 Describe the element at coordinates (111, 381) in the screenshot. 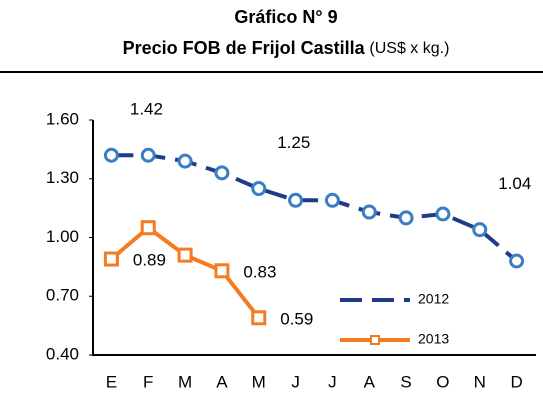

I see `x-tick-label: E` at that location.